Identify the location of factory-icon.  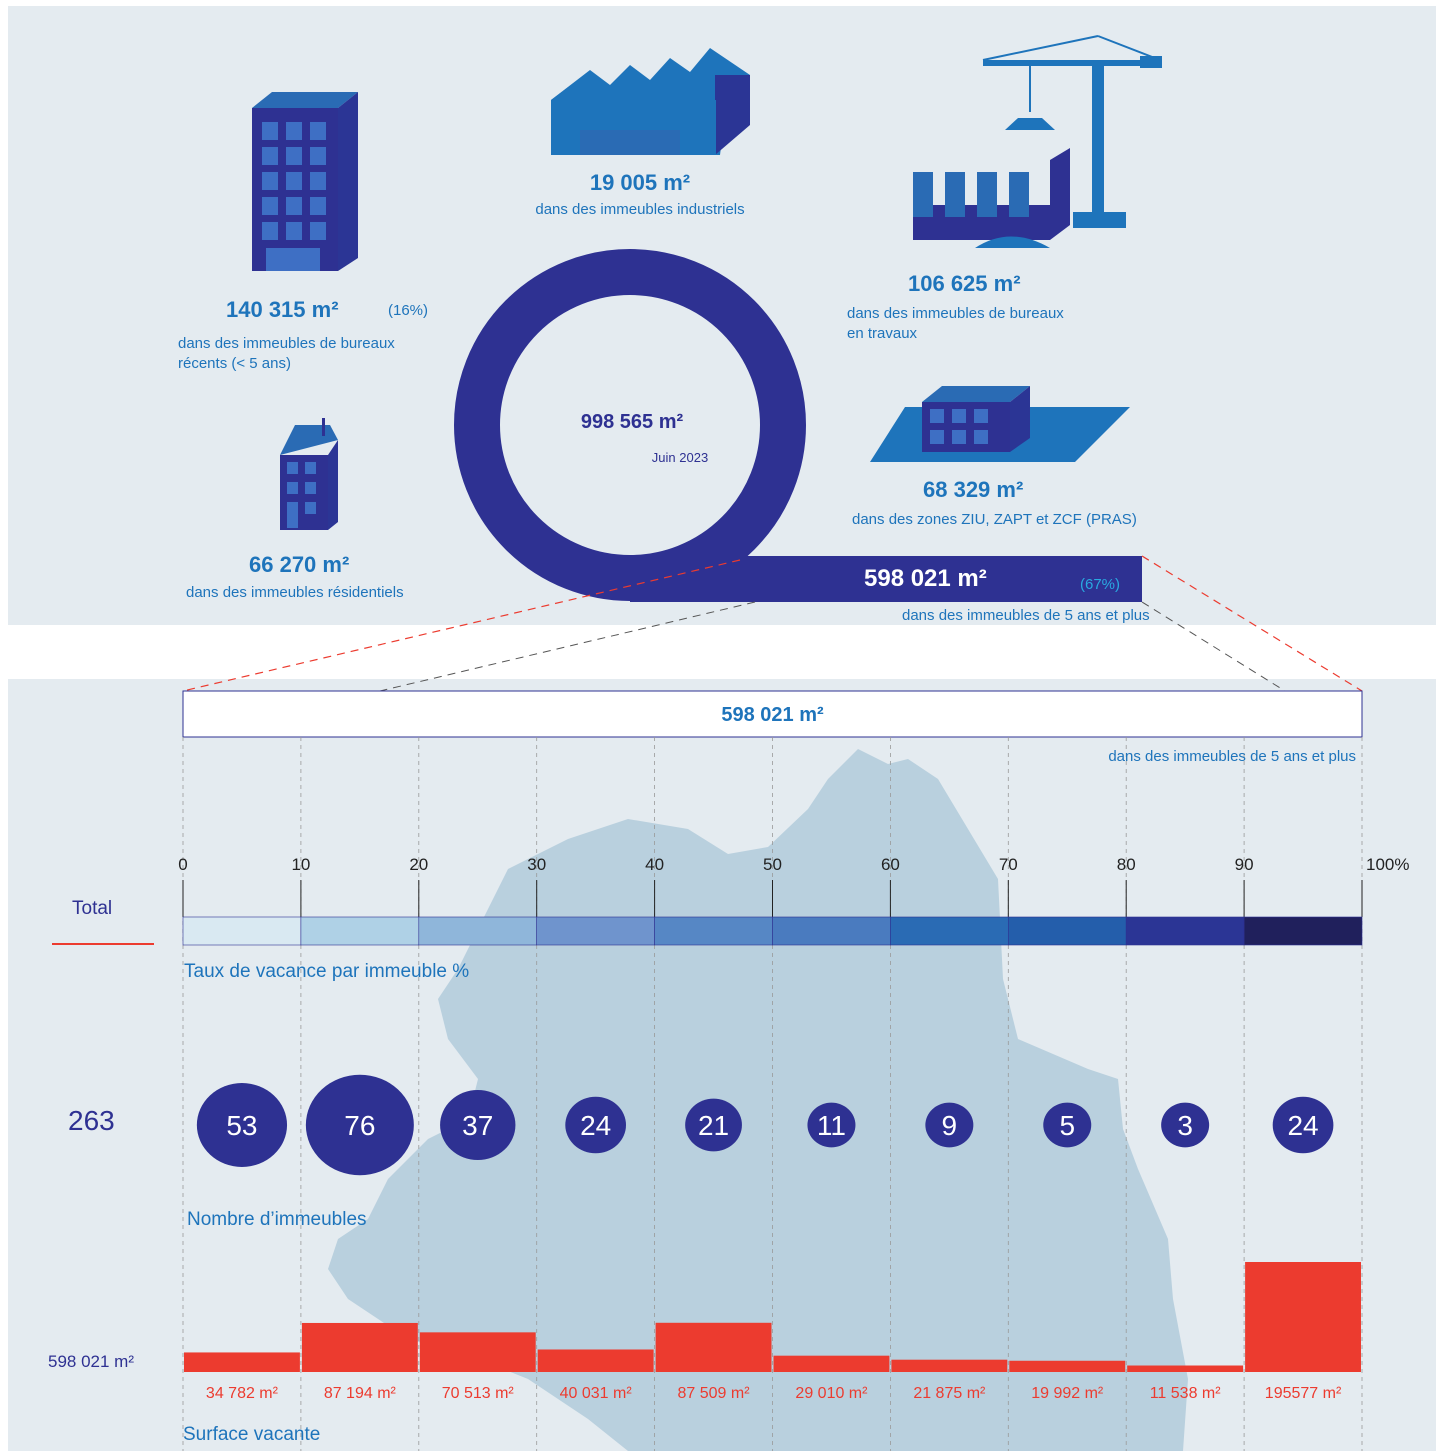
(650, 101).